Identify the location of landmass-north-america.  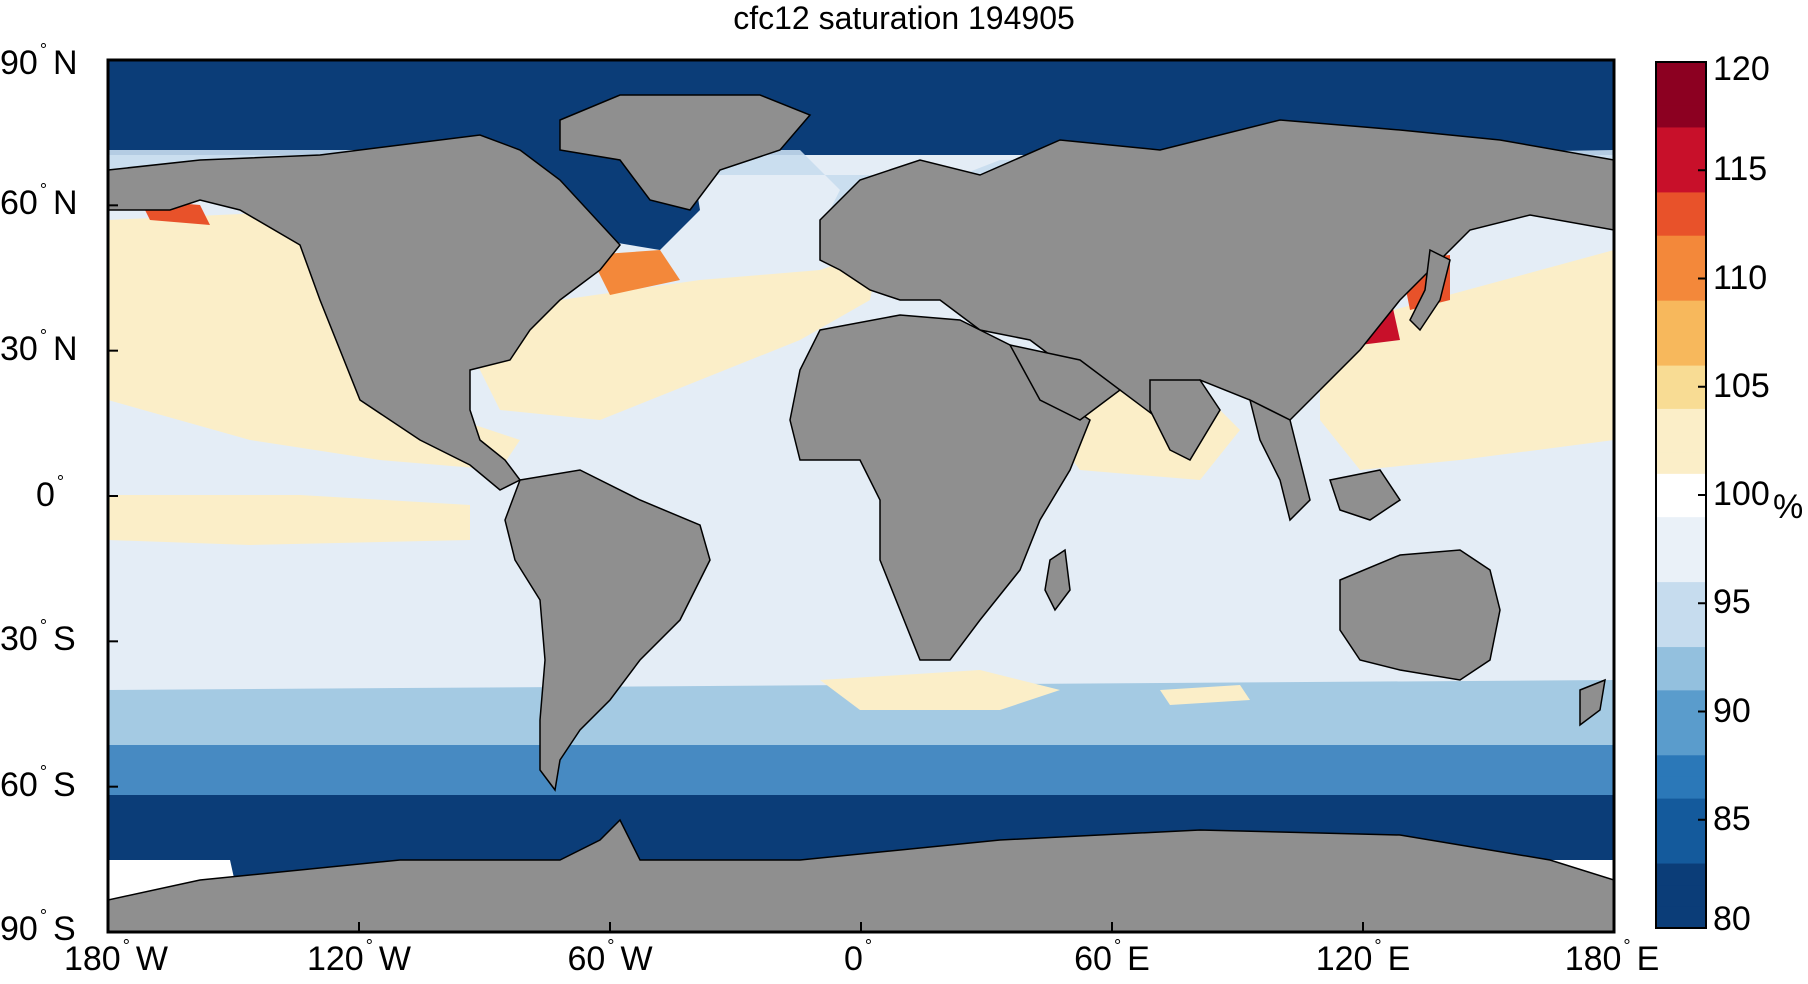
(364, 312).